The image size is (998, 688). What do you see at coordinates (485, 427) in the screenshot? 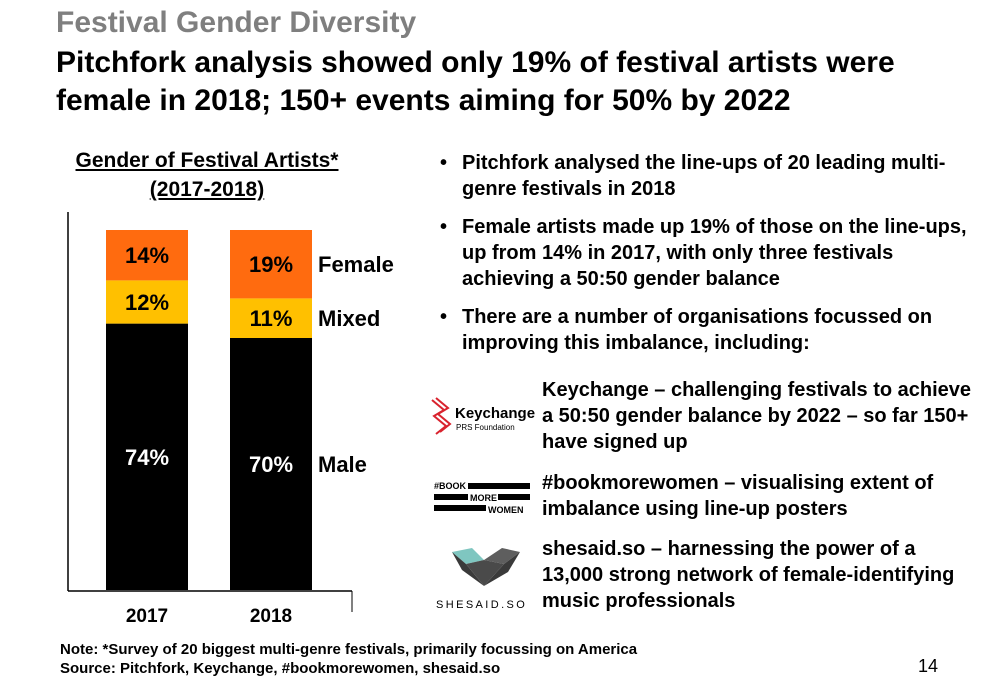
I see `keychange-logo-sub: PRS Foundation` at bounding box center [485, 427].